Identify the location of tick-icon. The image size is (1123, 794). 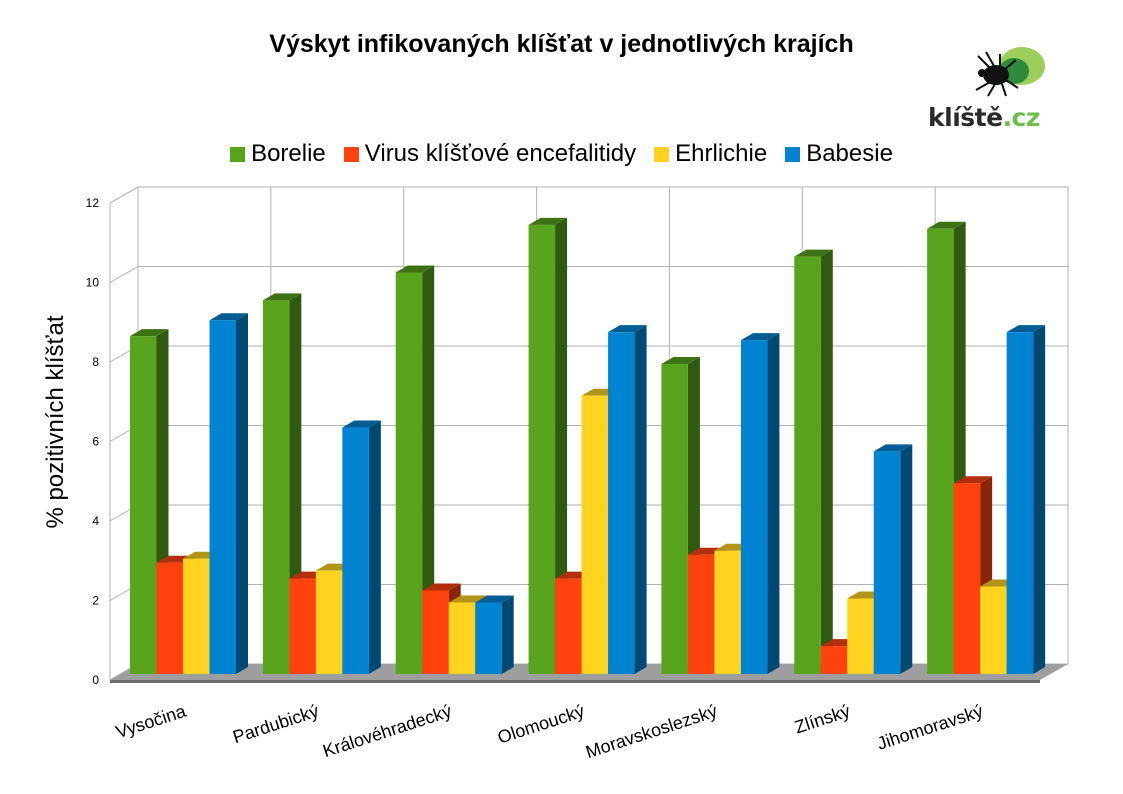
(1010, 72).